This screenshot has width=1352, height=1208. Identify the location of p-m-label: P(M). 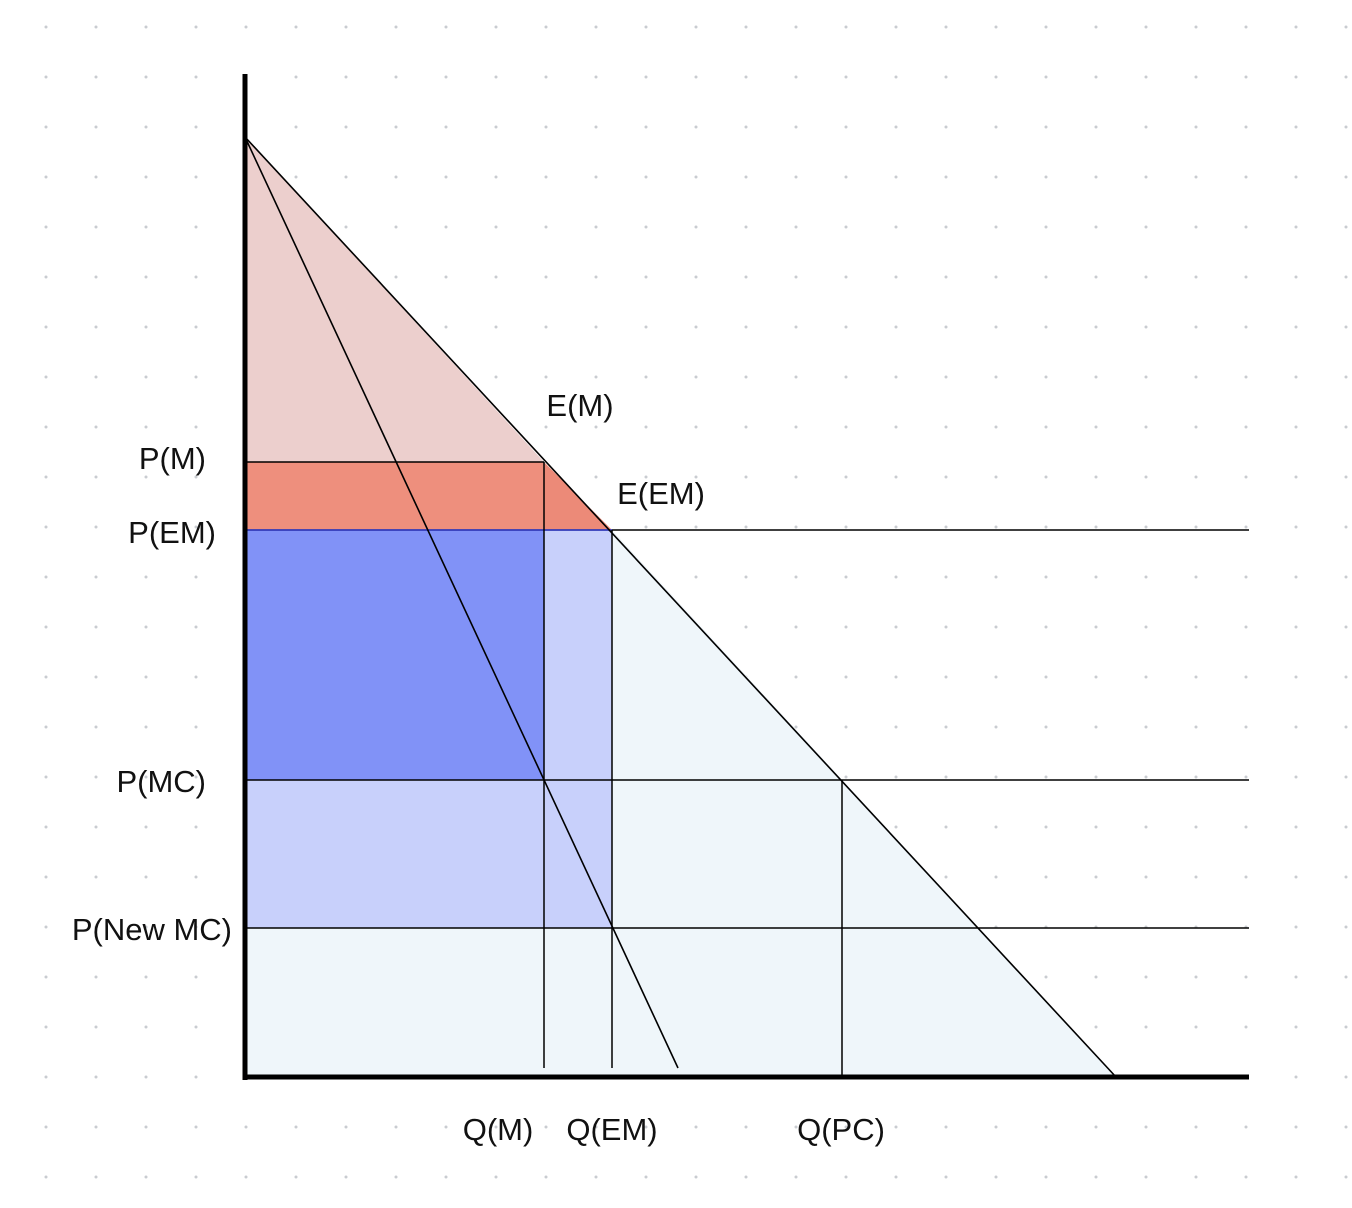
(172, 458).